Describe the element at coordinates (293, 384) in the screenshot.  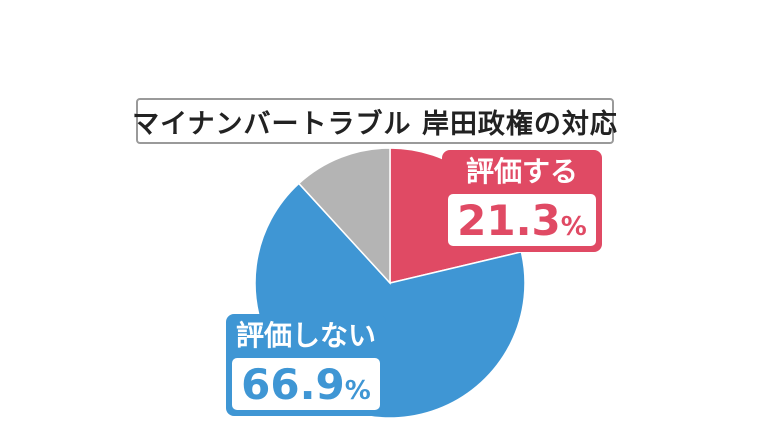
I see `slice-value-number: 66.9` at that location.